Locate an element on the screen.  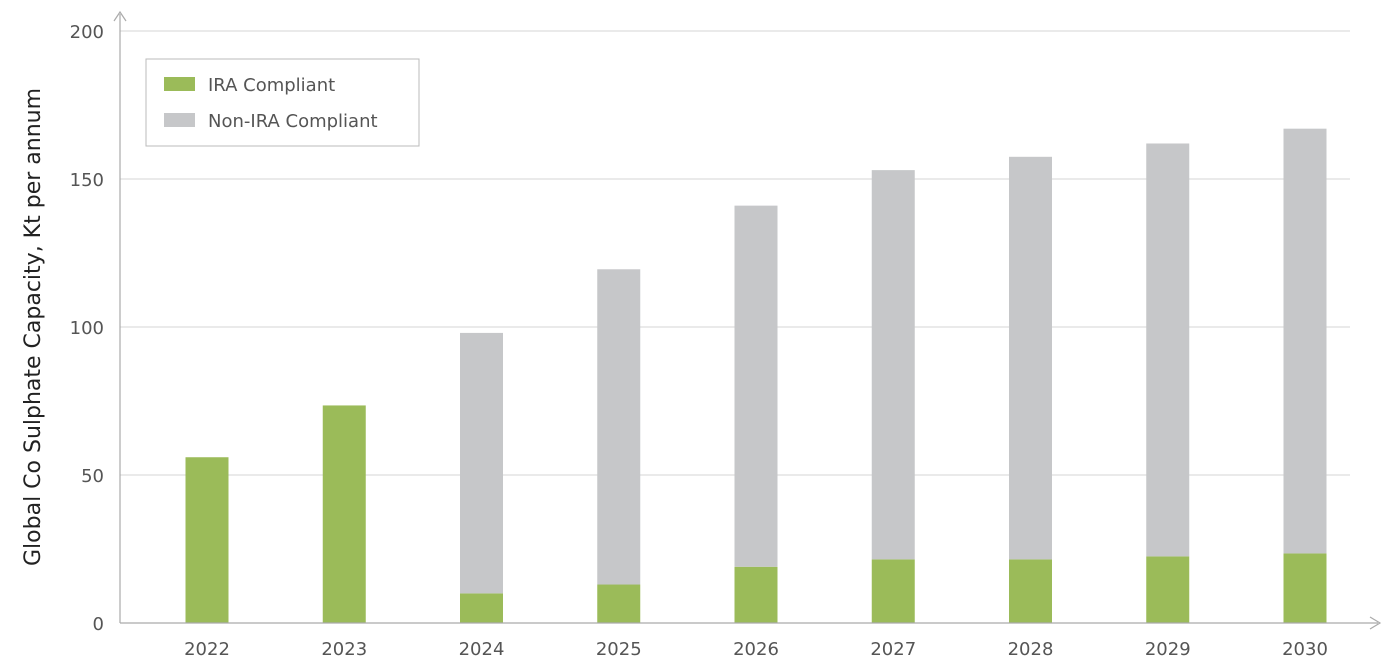
y-tick-label: 200 is located at coordinates (87, 32).